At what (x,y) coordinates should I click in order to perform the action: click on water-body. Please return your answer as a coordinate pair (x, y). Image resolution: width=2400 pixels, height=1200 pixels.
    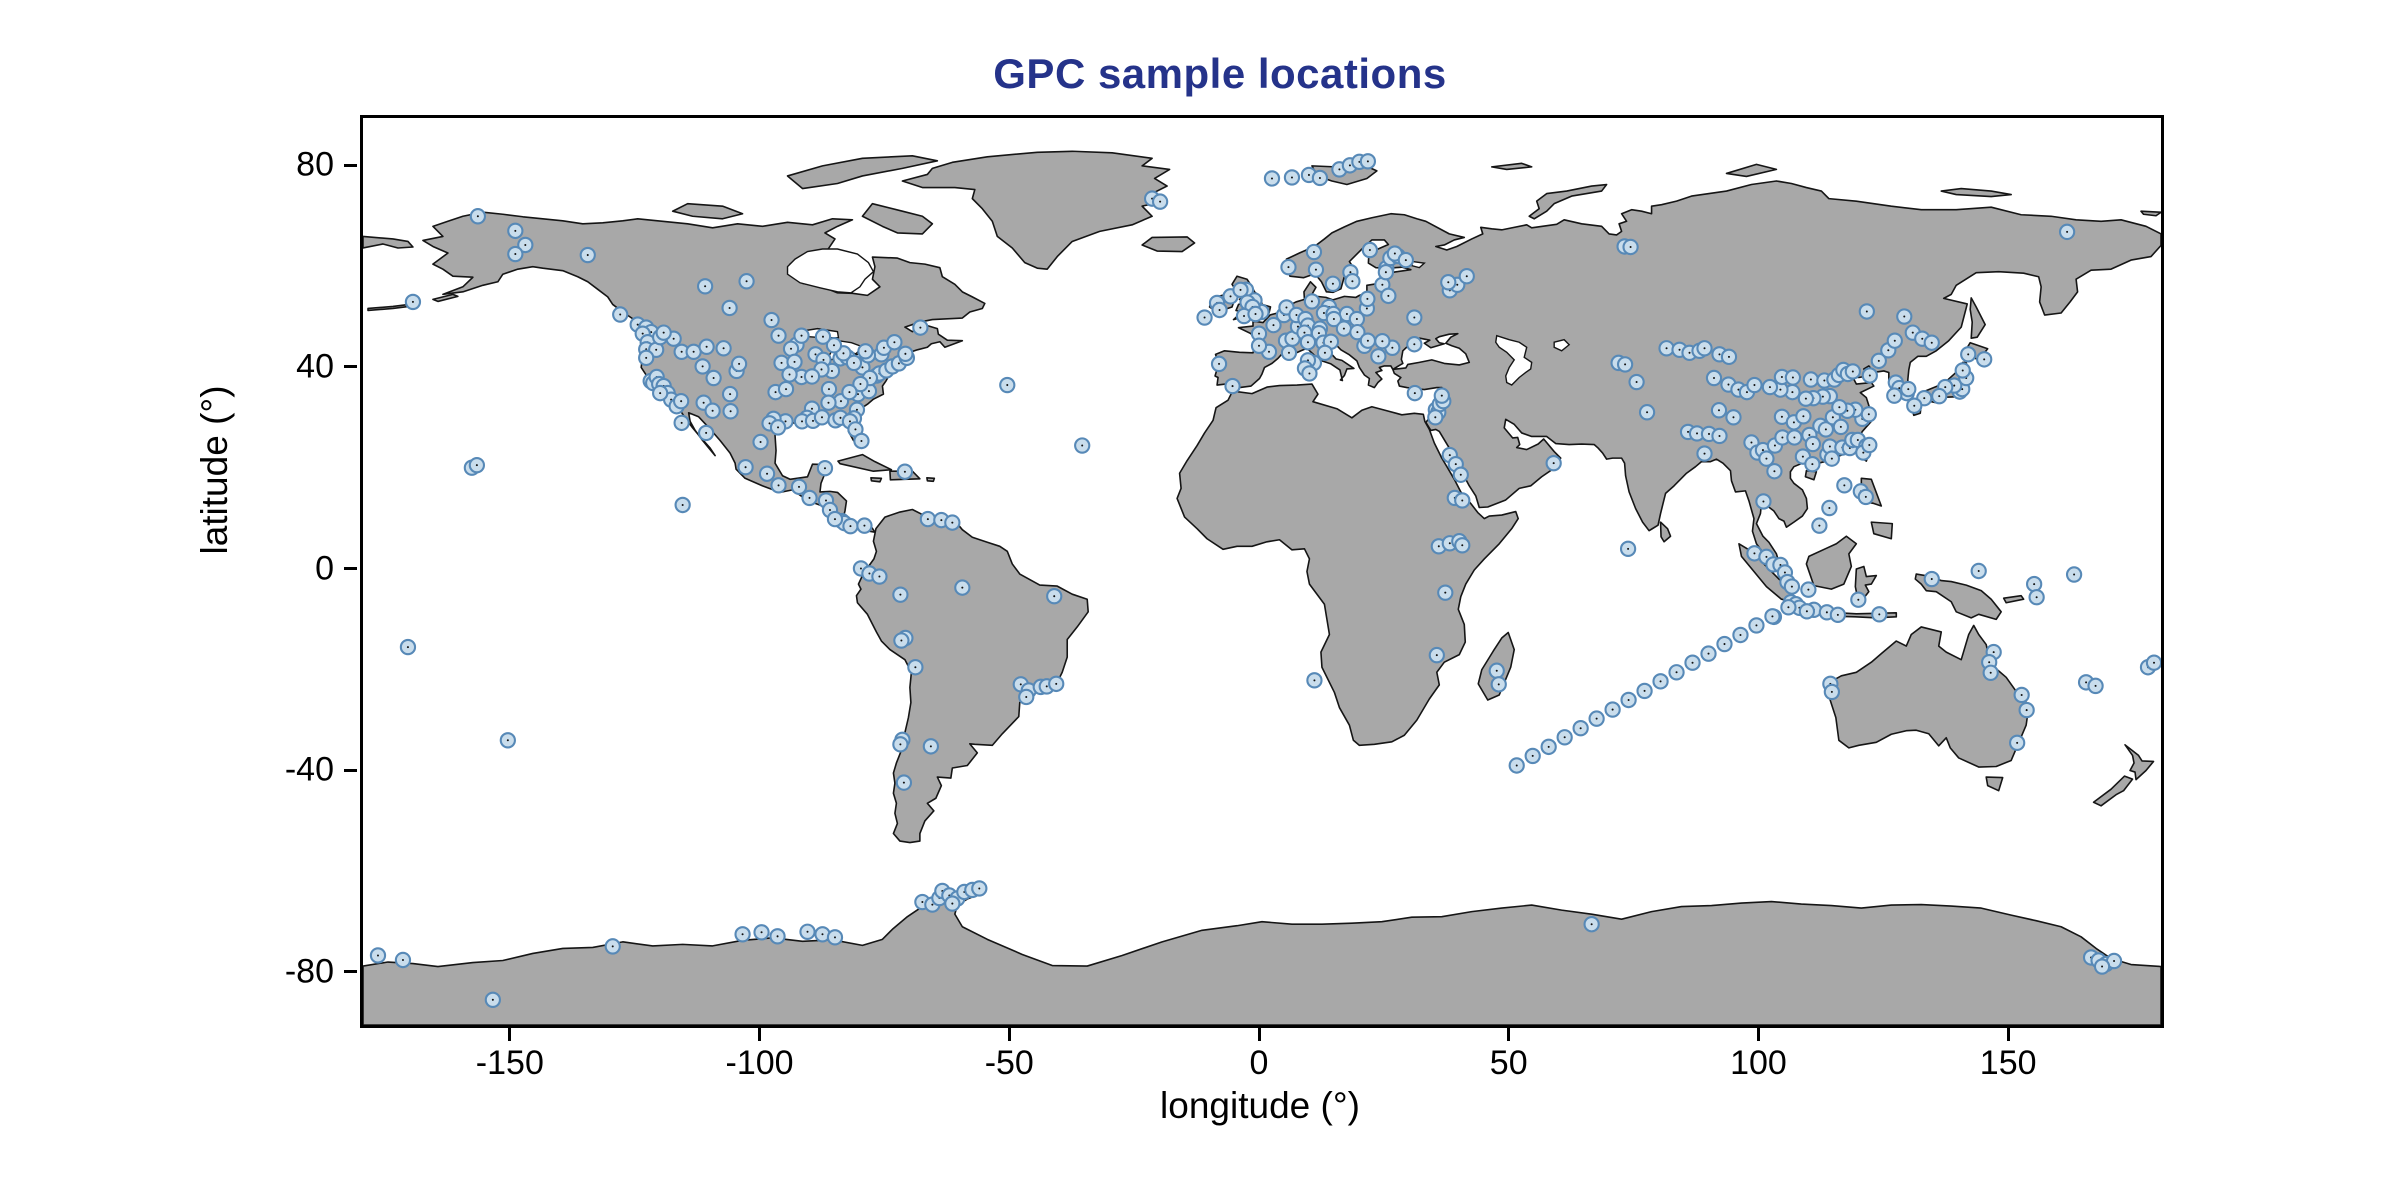
    Looking at the image, I should click on (1514, 360).